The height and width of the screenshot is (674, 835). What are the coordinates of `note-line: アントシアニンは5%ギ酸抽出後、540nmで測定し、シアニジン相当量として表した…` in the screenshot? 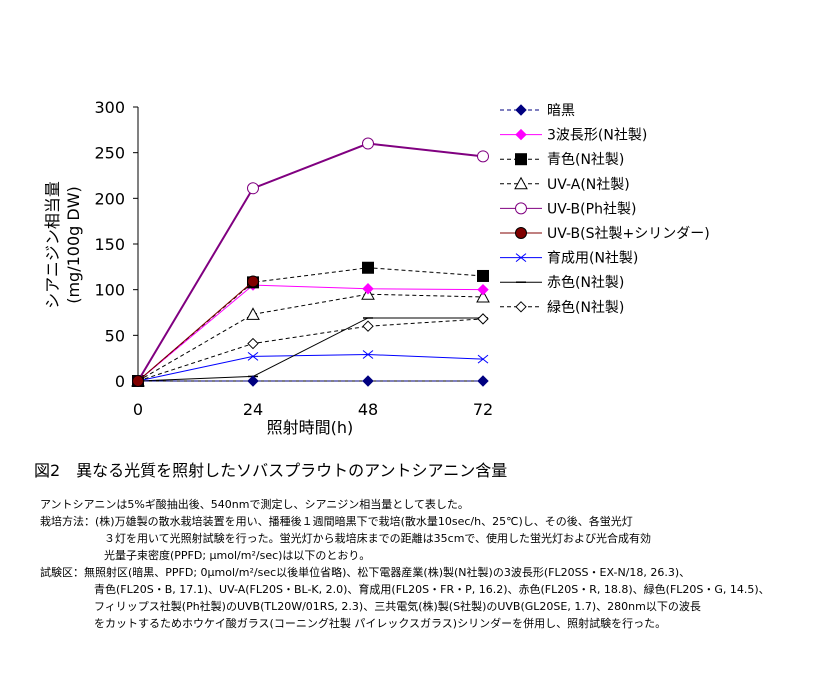 It's located at (254, 504).